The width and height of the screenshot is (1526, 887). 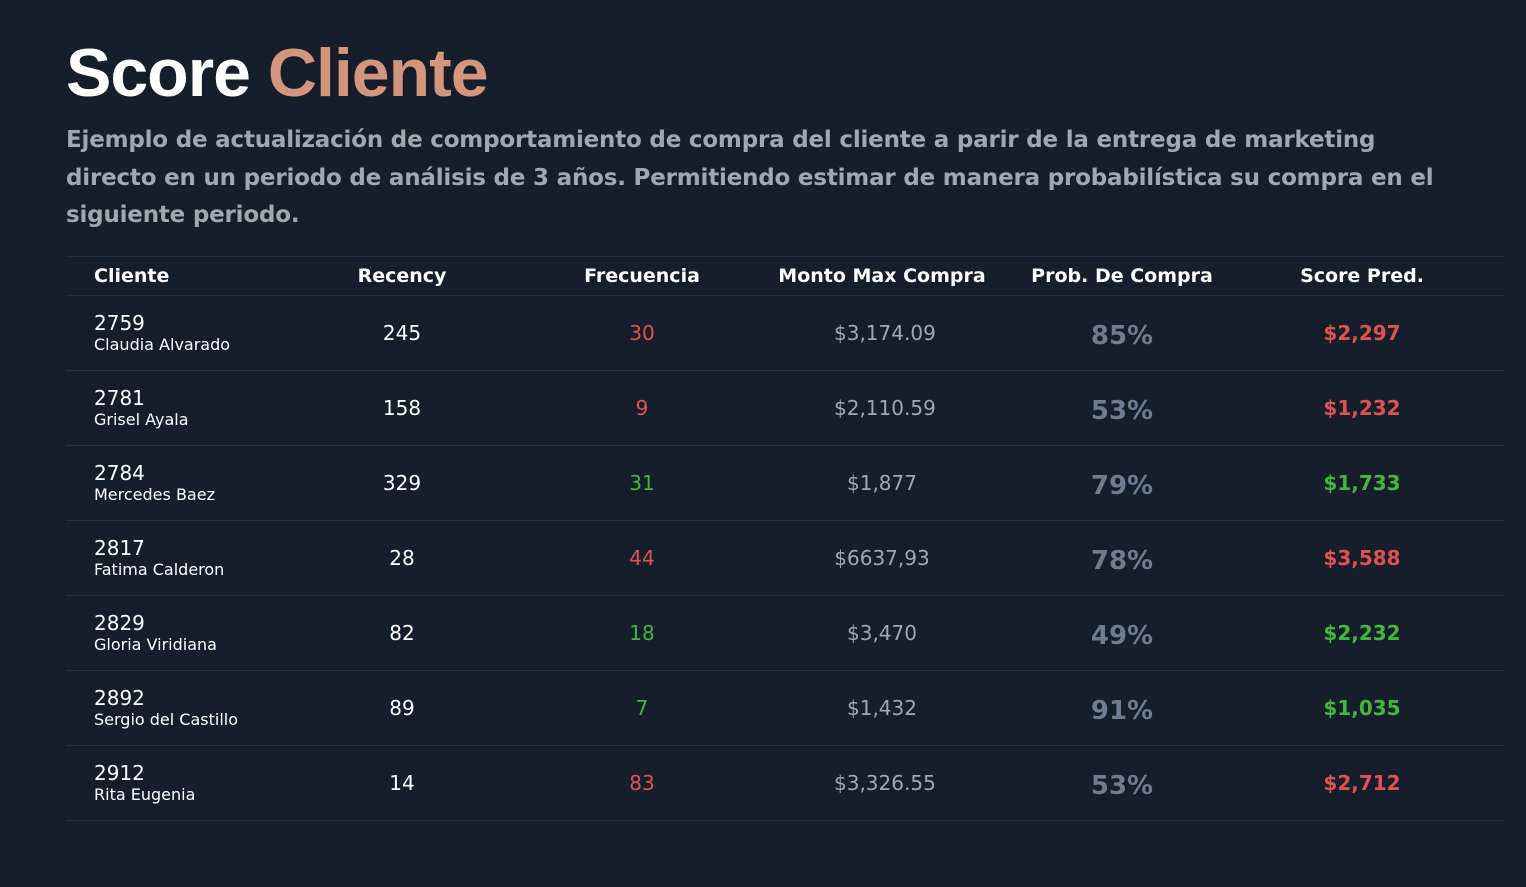 What do you see at coordinates (885, 408) in the screenshot?
I see `monto-value: $2,110.59` at bounding box center [885, 408].